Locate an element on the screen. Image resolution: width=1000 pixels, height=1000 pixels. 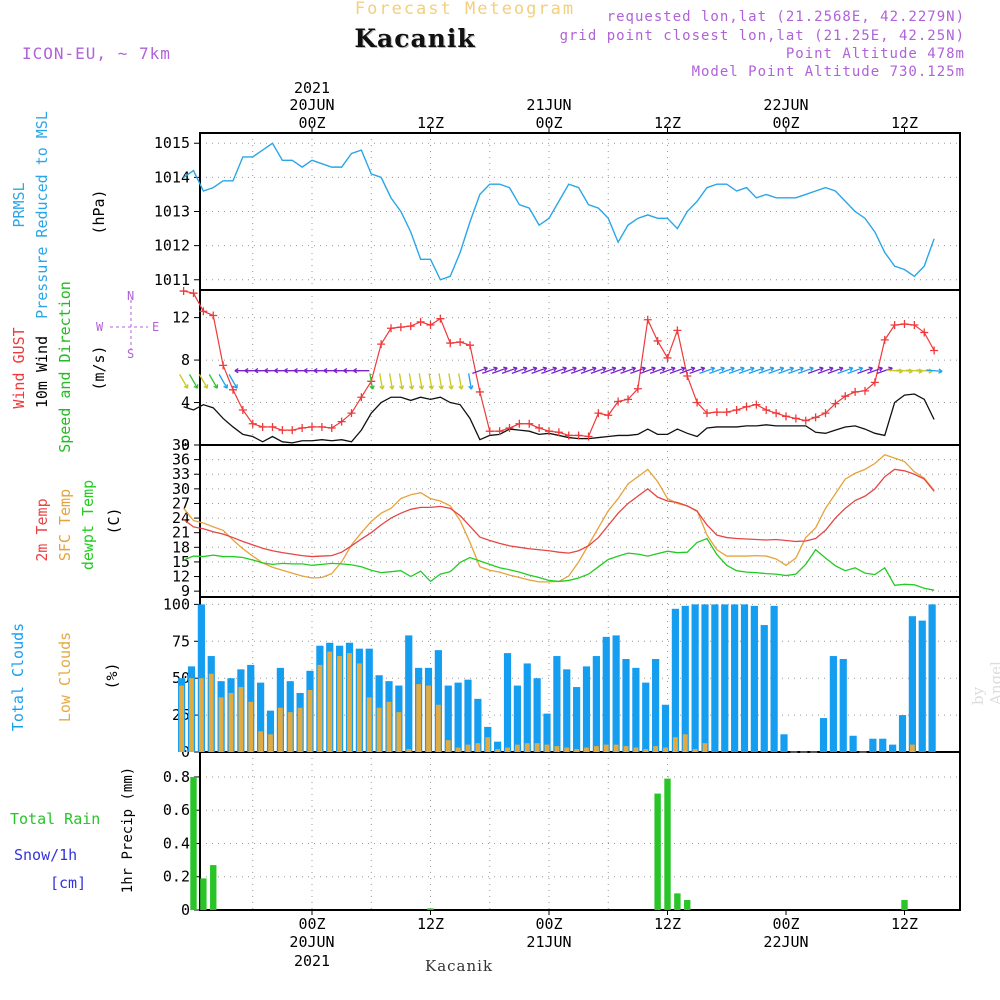
top-hour-label: 00Z is located at coordinates (311, 123).